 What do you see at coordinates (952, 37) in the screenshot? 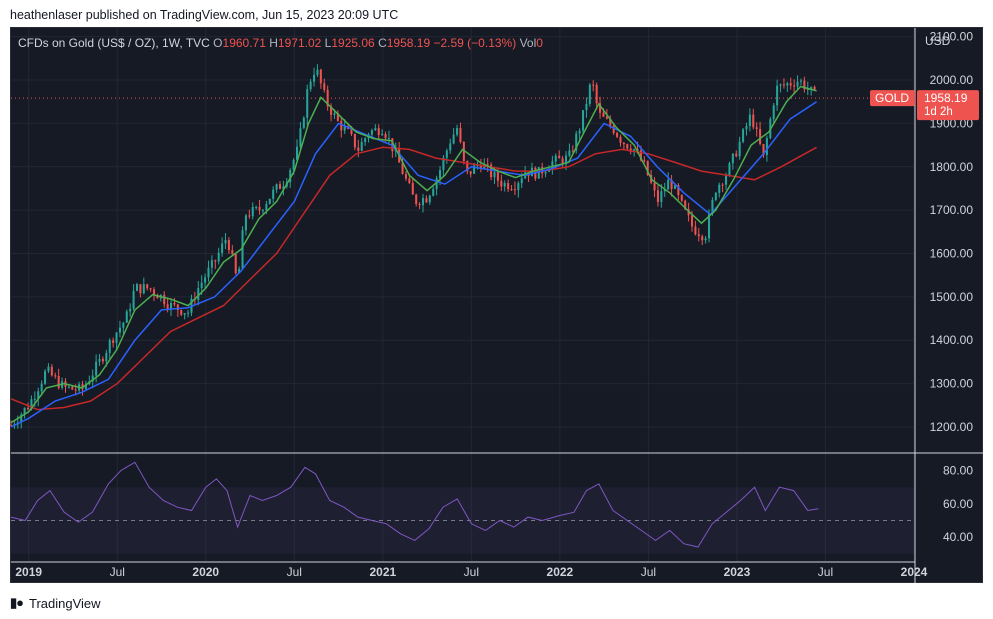
I see `price-tick-label: 2100.00` at bounding box center [952, 37].